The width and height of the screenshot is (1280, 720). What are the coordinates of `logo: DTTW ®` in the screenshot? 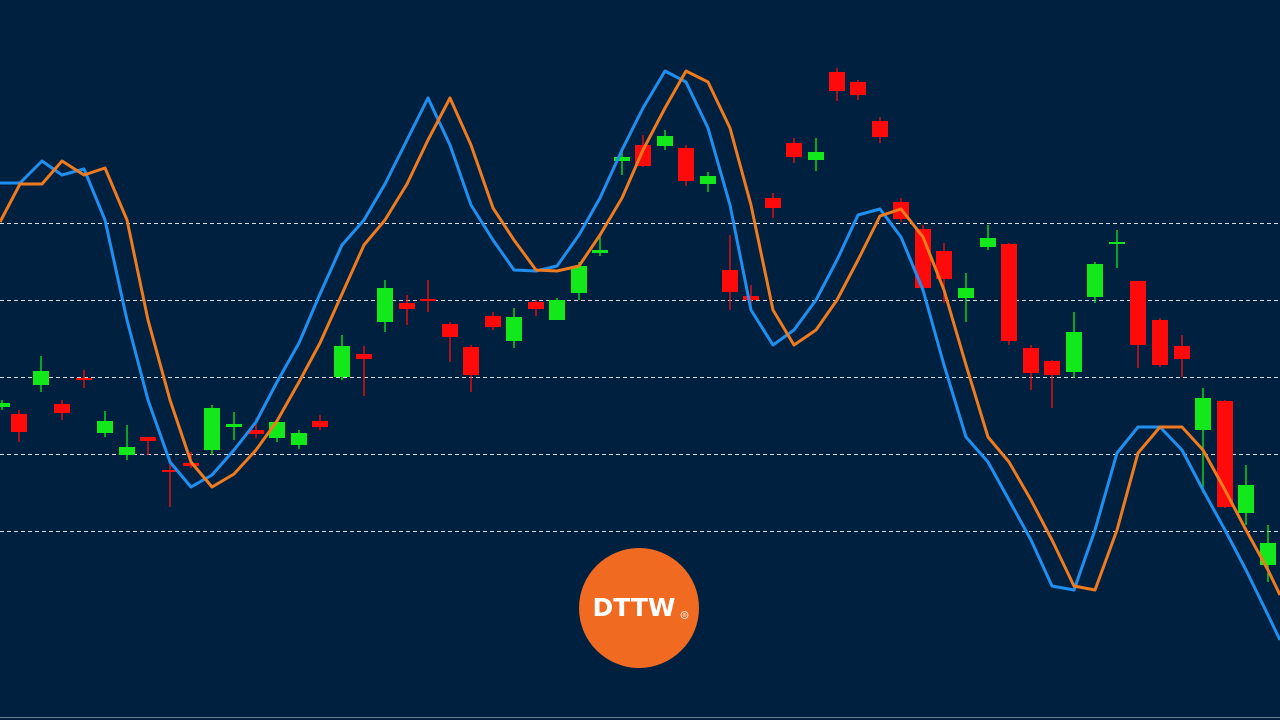 It's located at (639, 608).